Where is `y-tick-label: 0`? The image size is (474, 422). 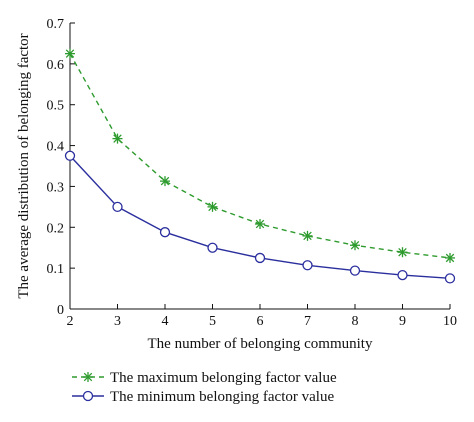 y-tick-label: 0 is located at coordinates (60, 310).